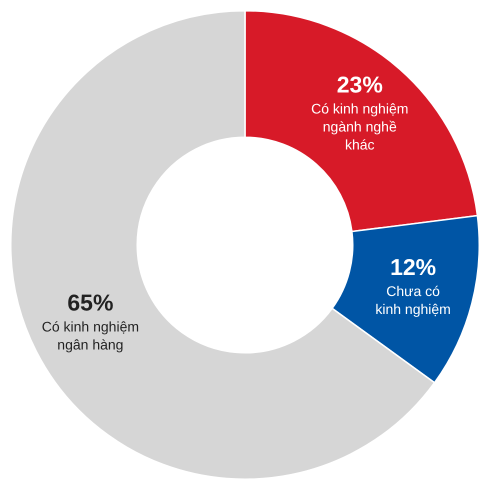 The height and width of the screenshot is (490, 490). I want to click on data-label: 23%, so click(359, 85).